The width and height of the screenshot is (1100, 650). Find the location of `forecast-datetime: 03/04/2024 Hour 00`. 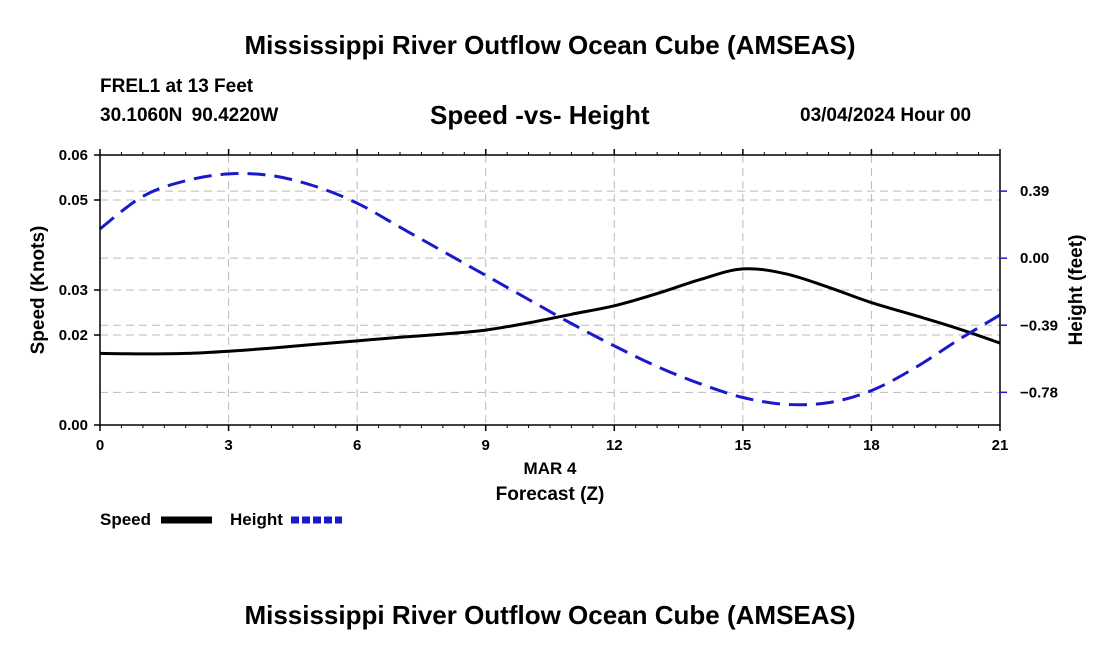

forecast-datetime: 03/04/2024 Hour 00 is located at coordinates (886, 115).